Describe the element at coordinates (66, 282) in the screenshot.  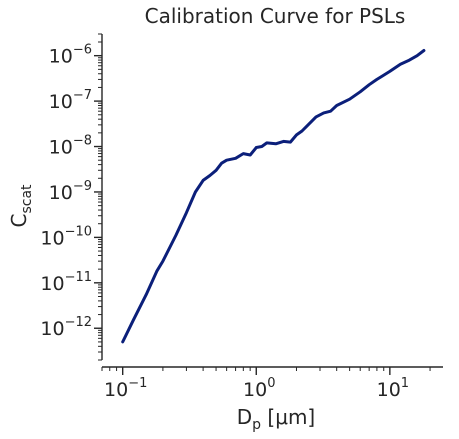
I see `y-tick-label: 10⁻¹¹` at that location.